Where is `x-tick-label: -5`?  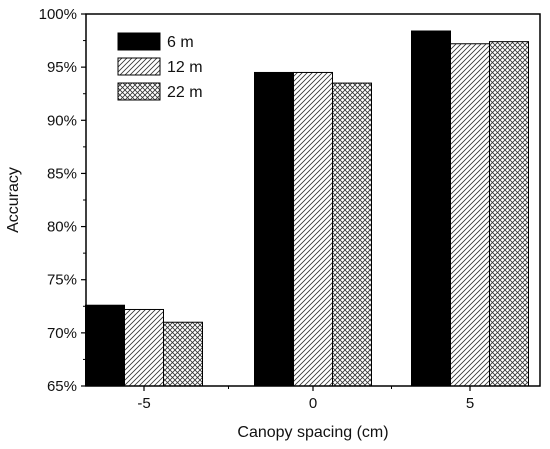 x-tick-label: -5 is located at coordinates (143, 403).